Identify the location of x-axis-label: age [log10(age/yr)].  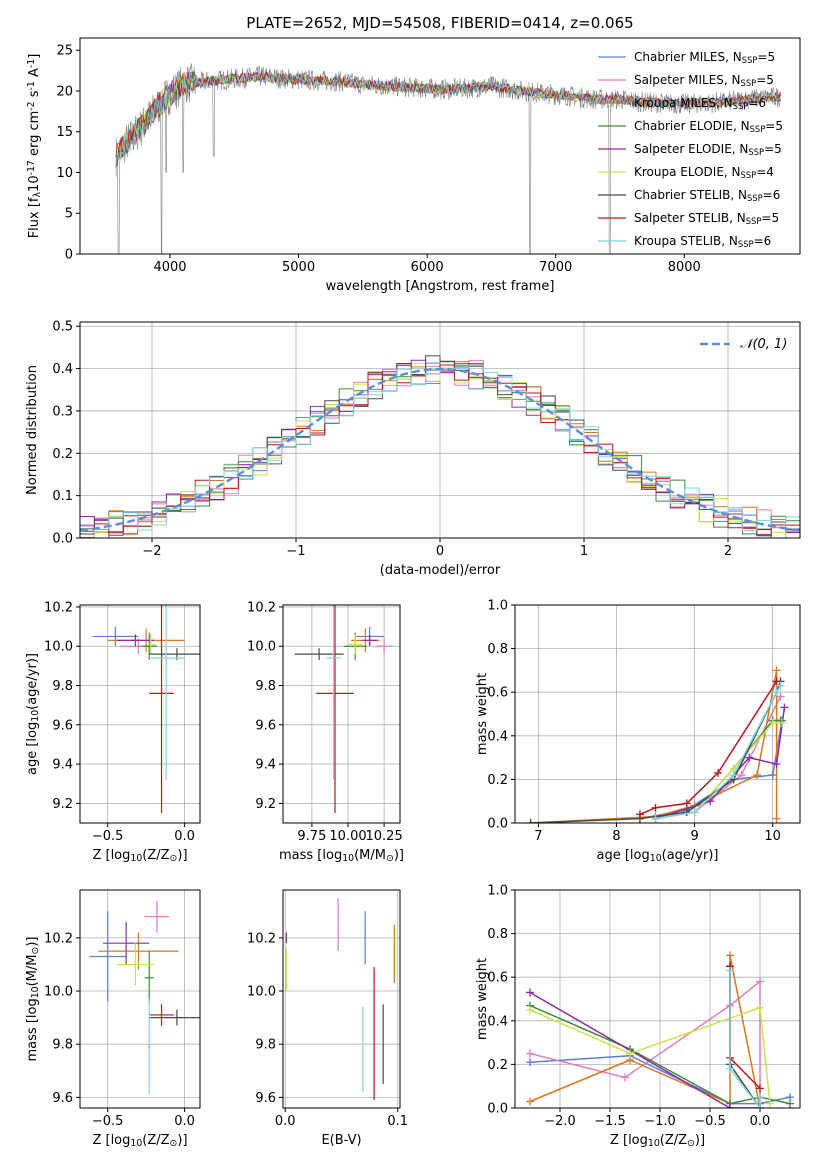
(658, 856).